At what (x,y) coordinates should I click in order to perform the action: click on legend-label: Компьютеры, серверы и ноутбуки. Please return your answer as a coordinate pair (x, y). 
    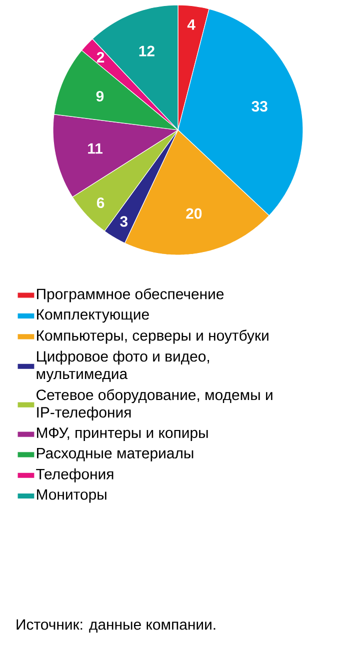
    Looking at the image, I should click on (152, 337).